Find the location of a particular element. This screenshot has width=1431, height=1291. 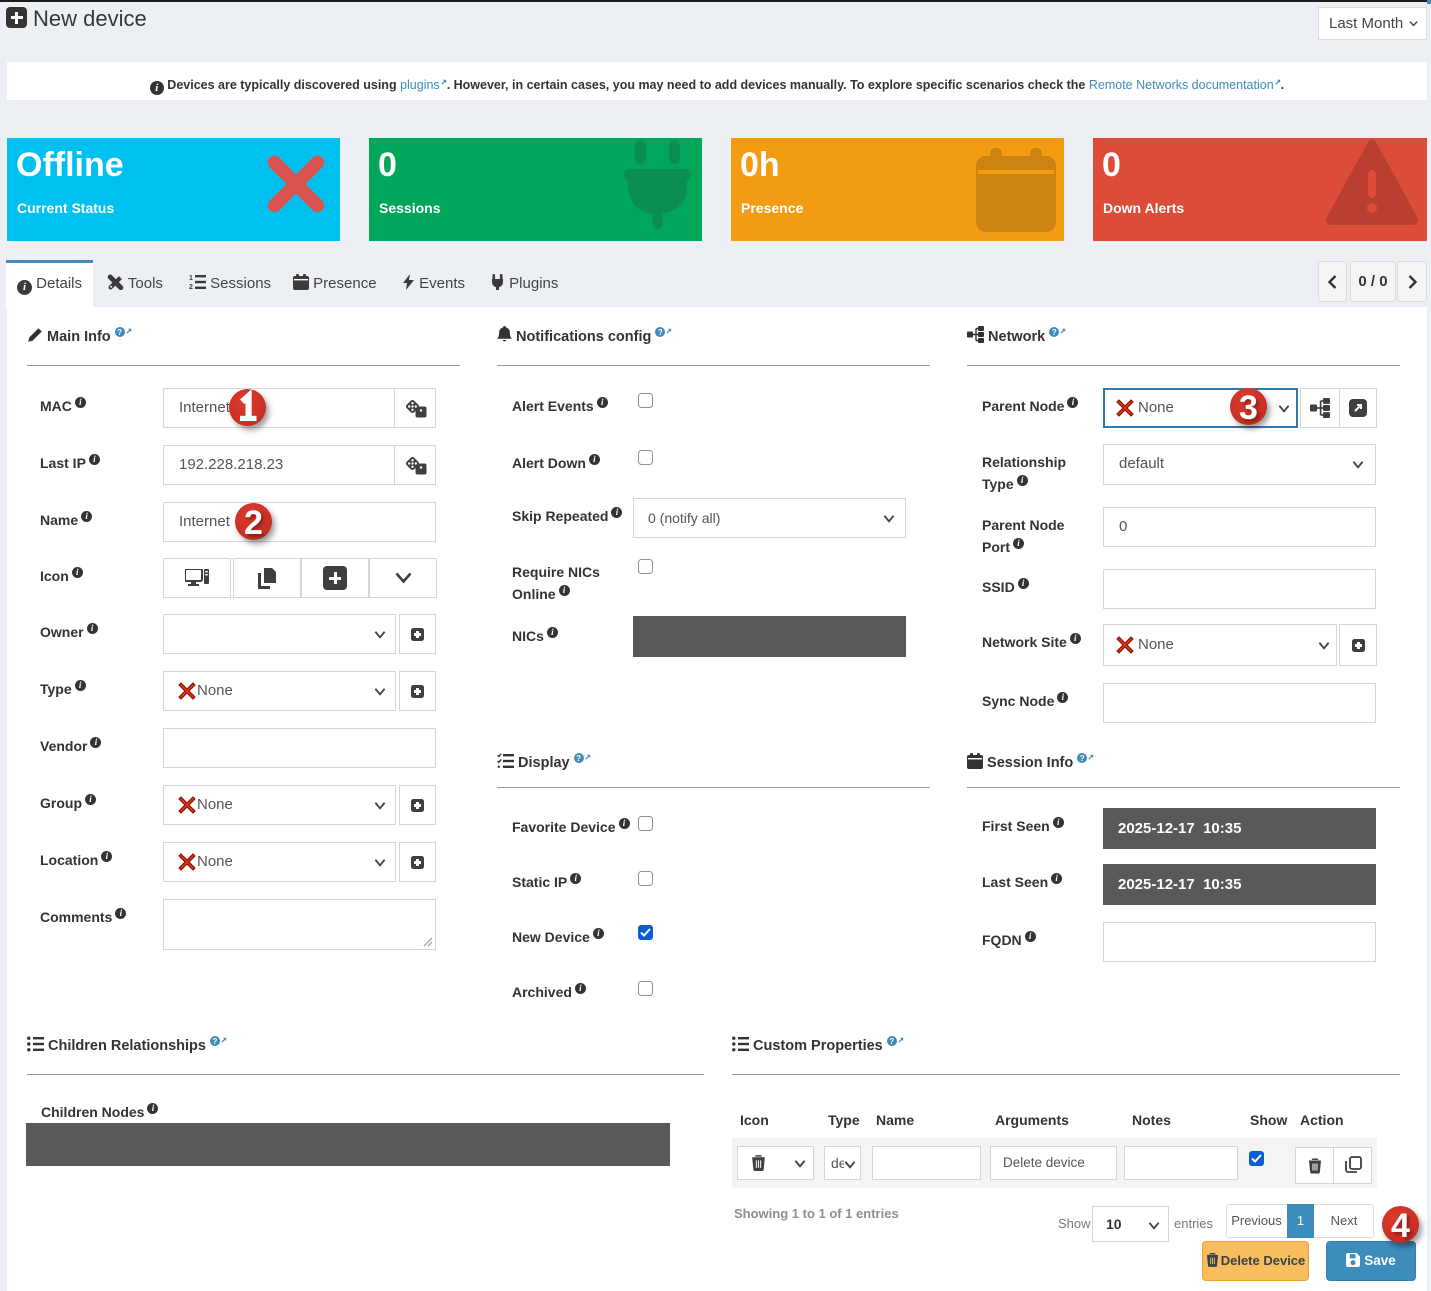

svg-text: 2 is located at coordinates (191, 287).